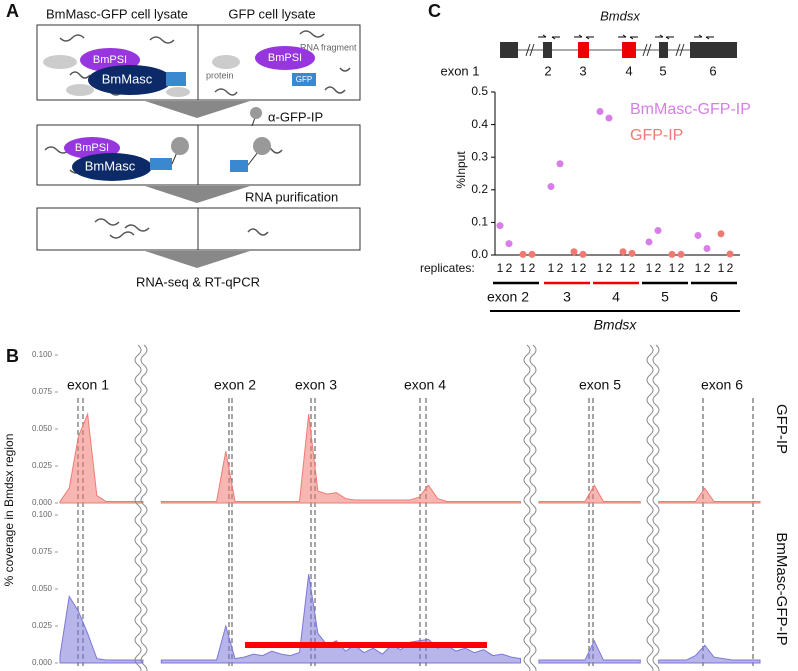 The width and height of the screenshot is (798, 671). Describe the element at coordinates (291, 196) in the screenshot. I see `step-label: RNA purification` at that location.